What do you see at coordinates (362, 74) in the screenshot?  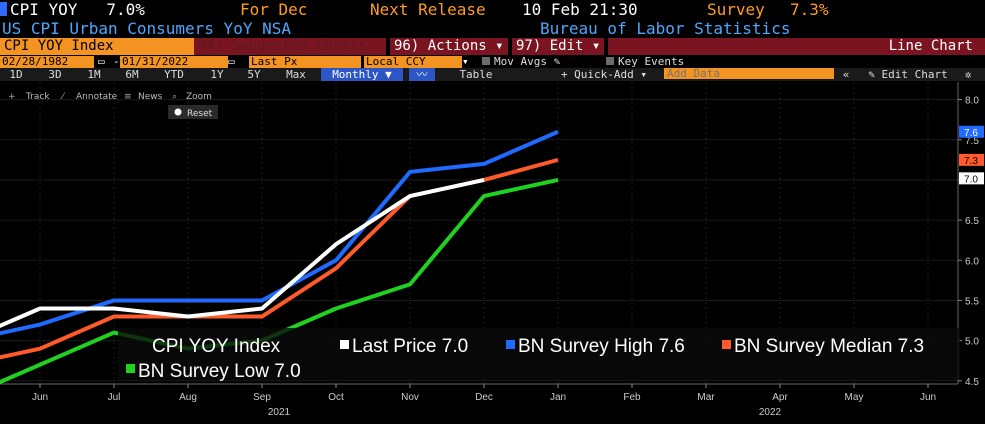 I see `periodicity-select: Monthly ▼` at bounding box center [362, 74].